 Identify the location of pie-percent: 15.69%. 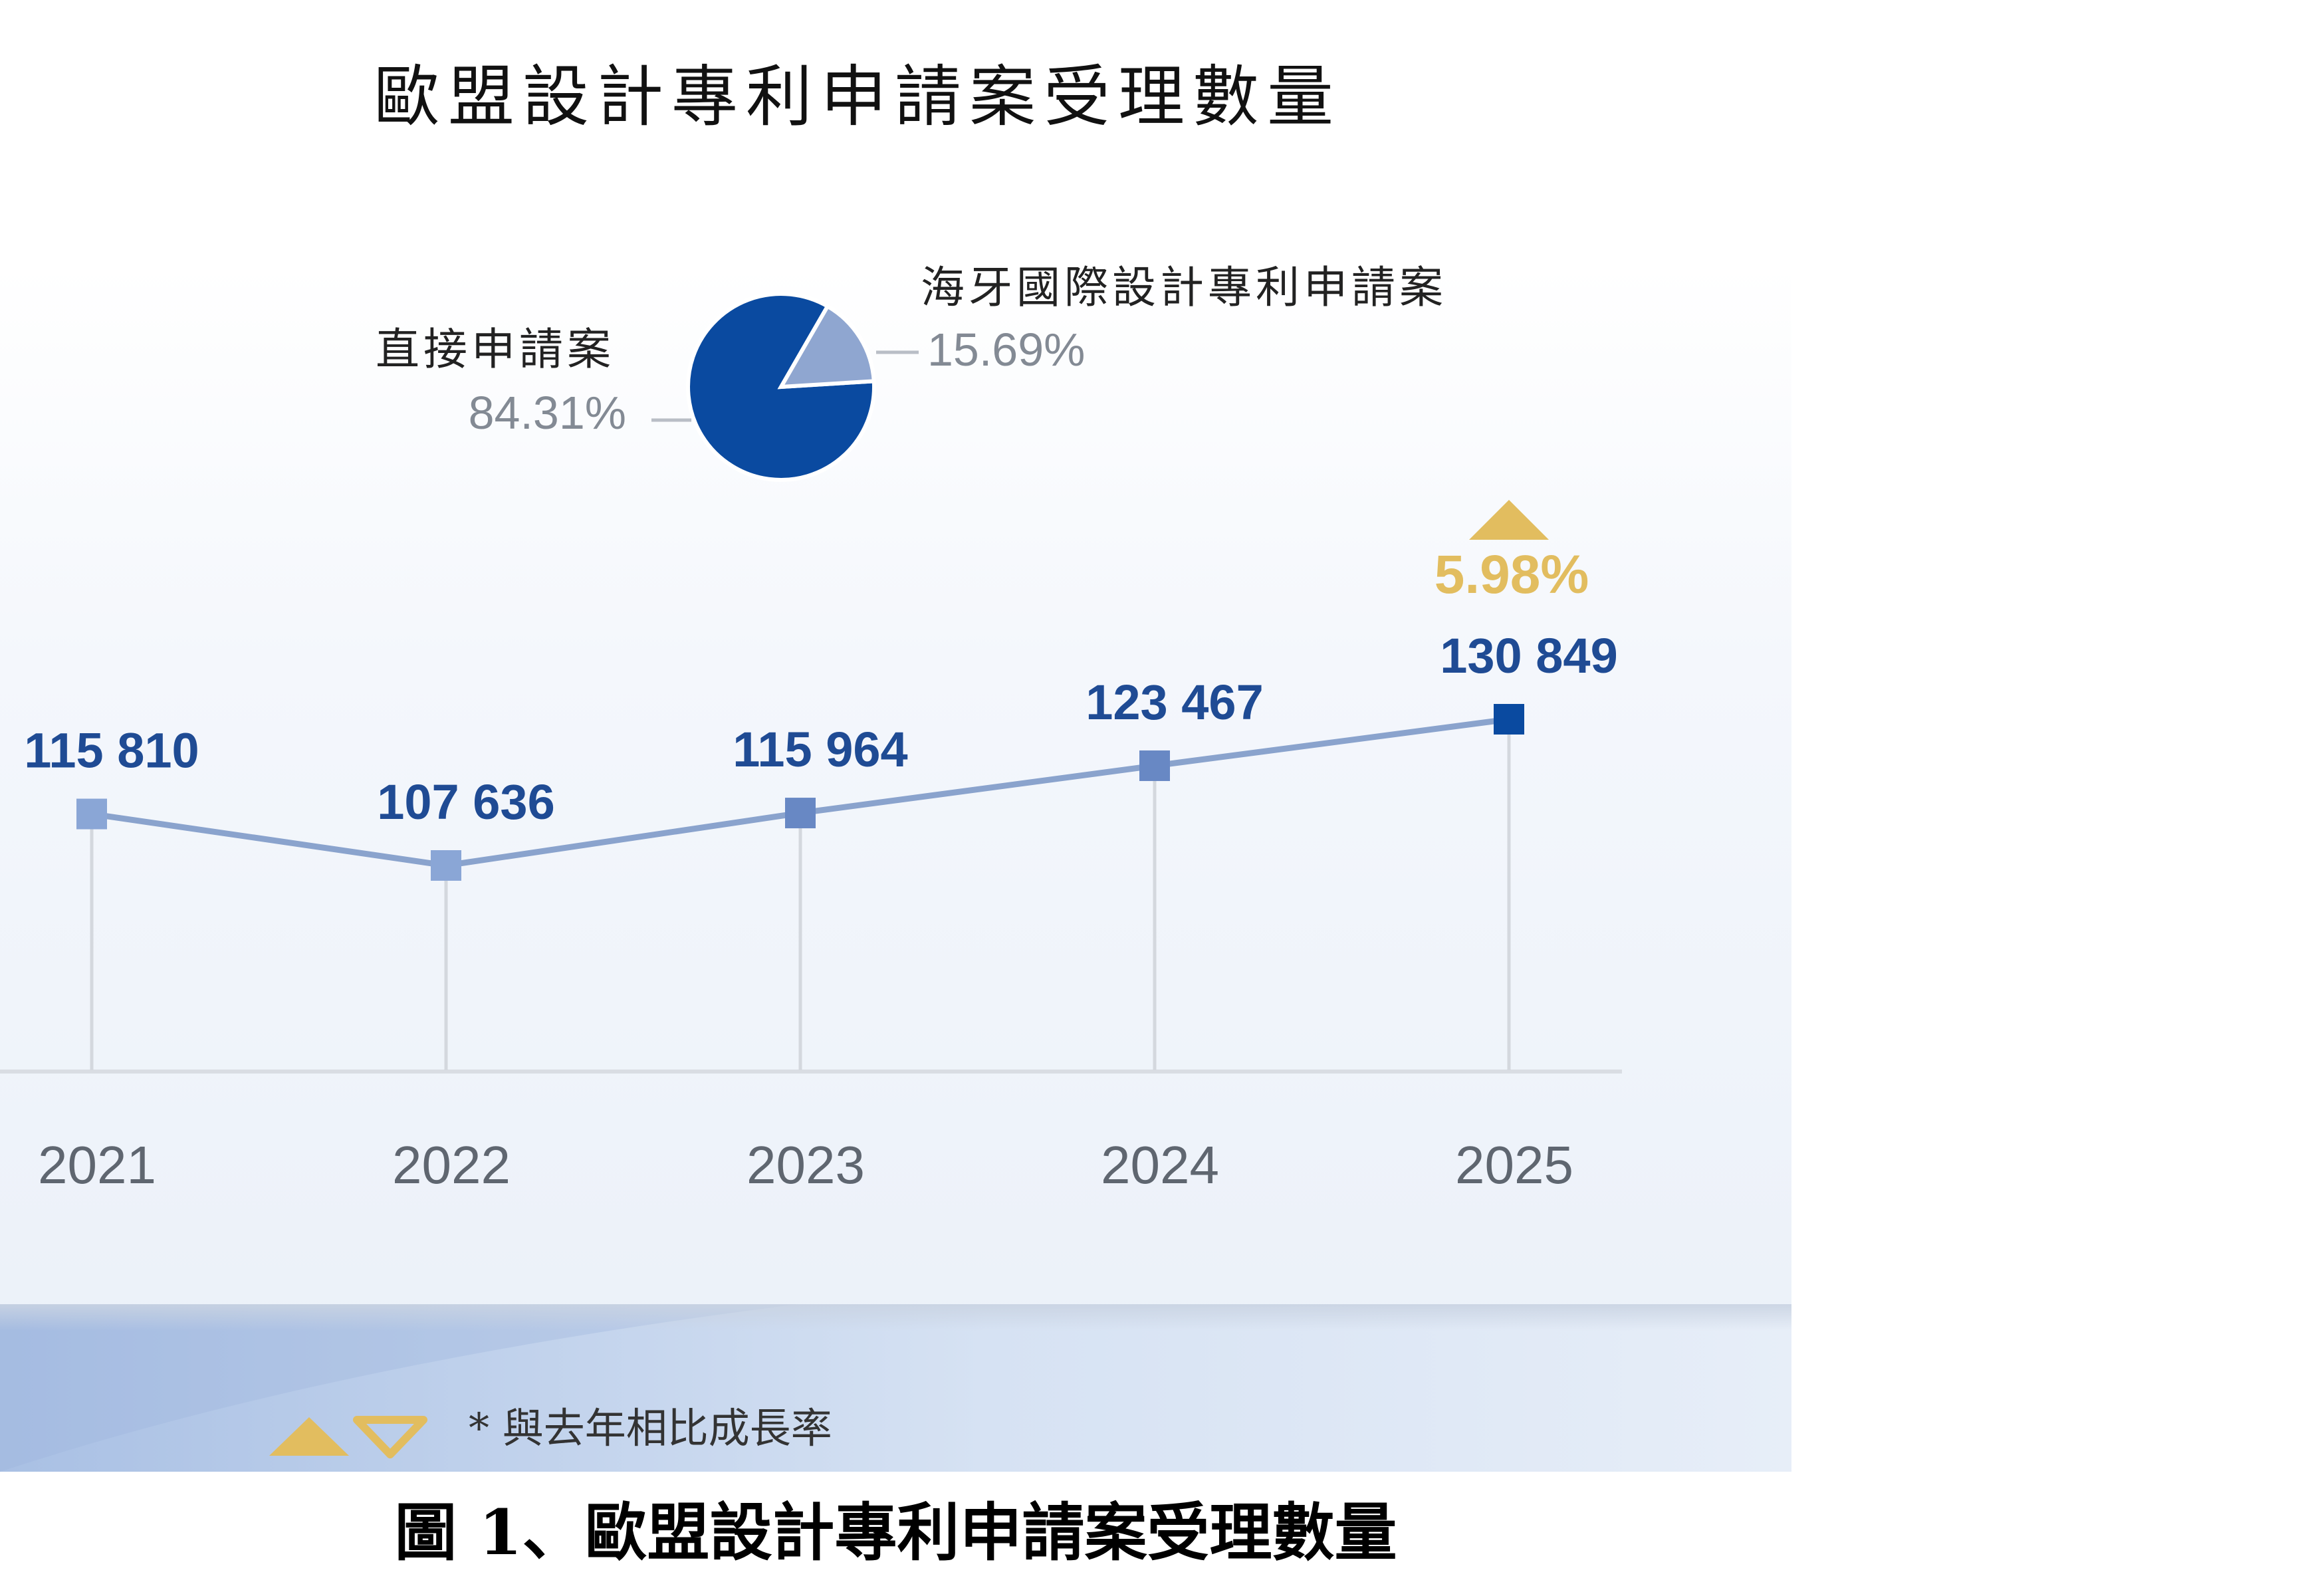
(1006, 350).